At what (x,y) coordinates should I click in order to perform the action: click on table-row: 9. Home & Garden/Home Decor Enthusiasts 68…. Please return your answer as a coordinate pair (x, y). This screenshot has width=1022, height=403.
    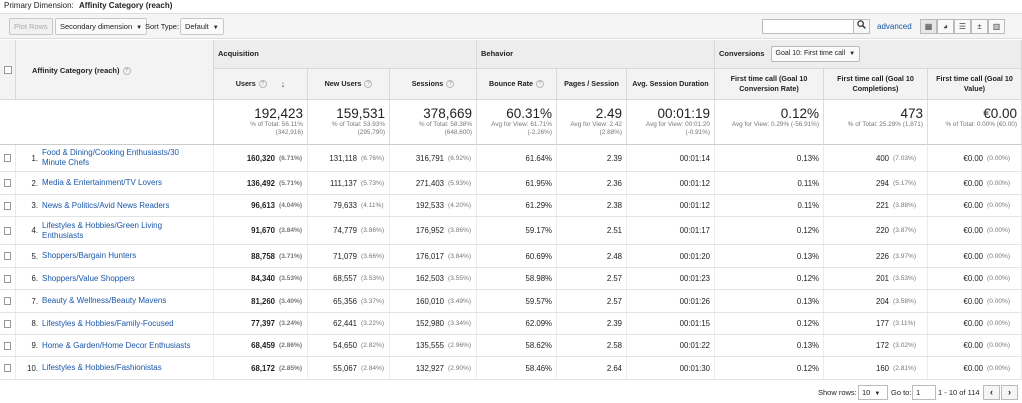
    Looking at the image, I should click on (511, 346).